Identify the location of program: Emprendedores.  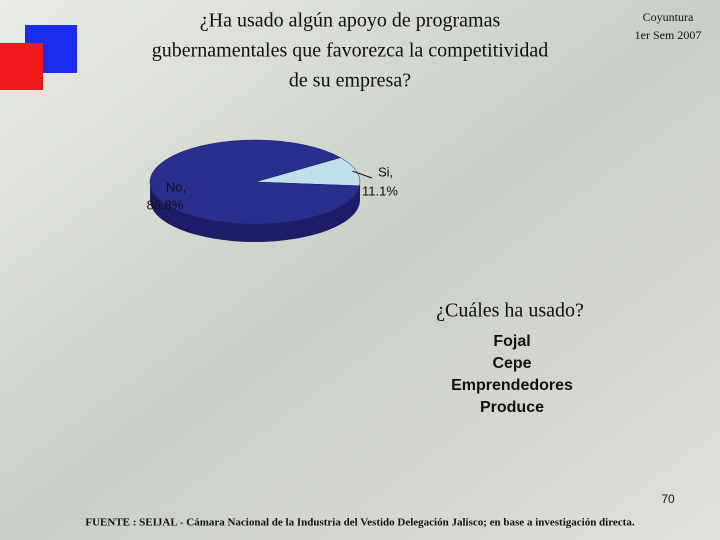
(512, 385).